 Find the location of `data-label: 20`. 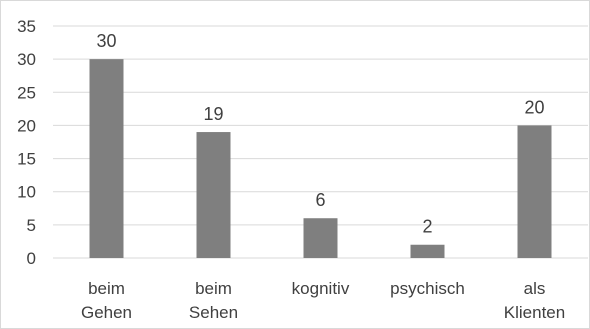

data-label: 20 is located at coordinates (534, 107).